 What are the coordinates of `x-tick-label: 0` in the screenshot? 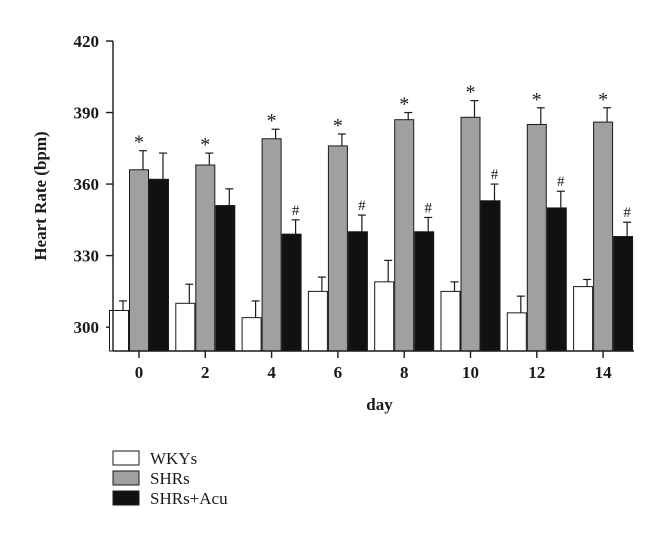 It's located at (139, 372).